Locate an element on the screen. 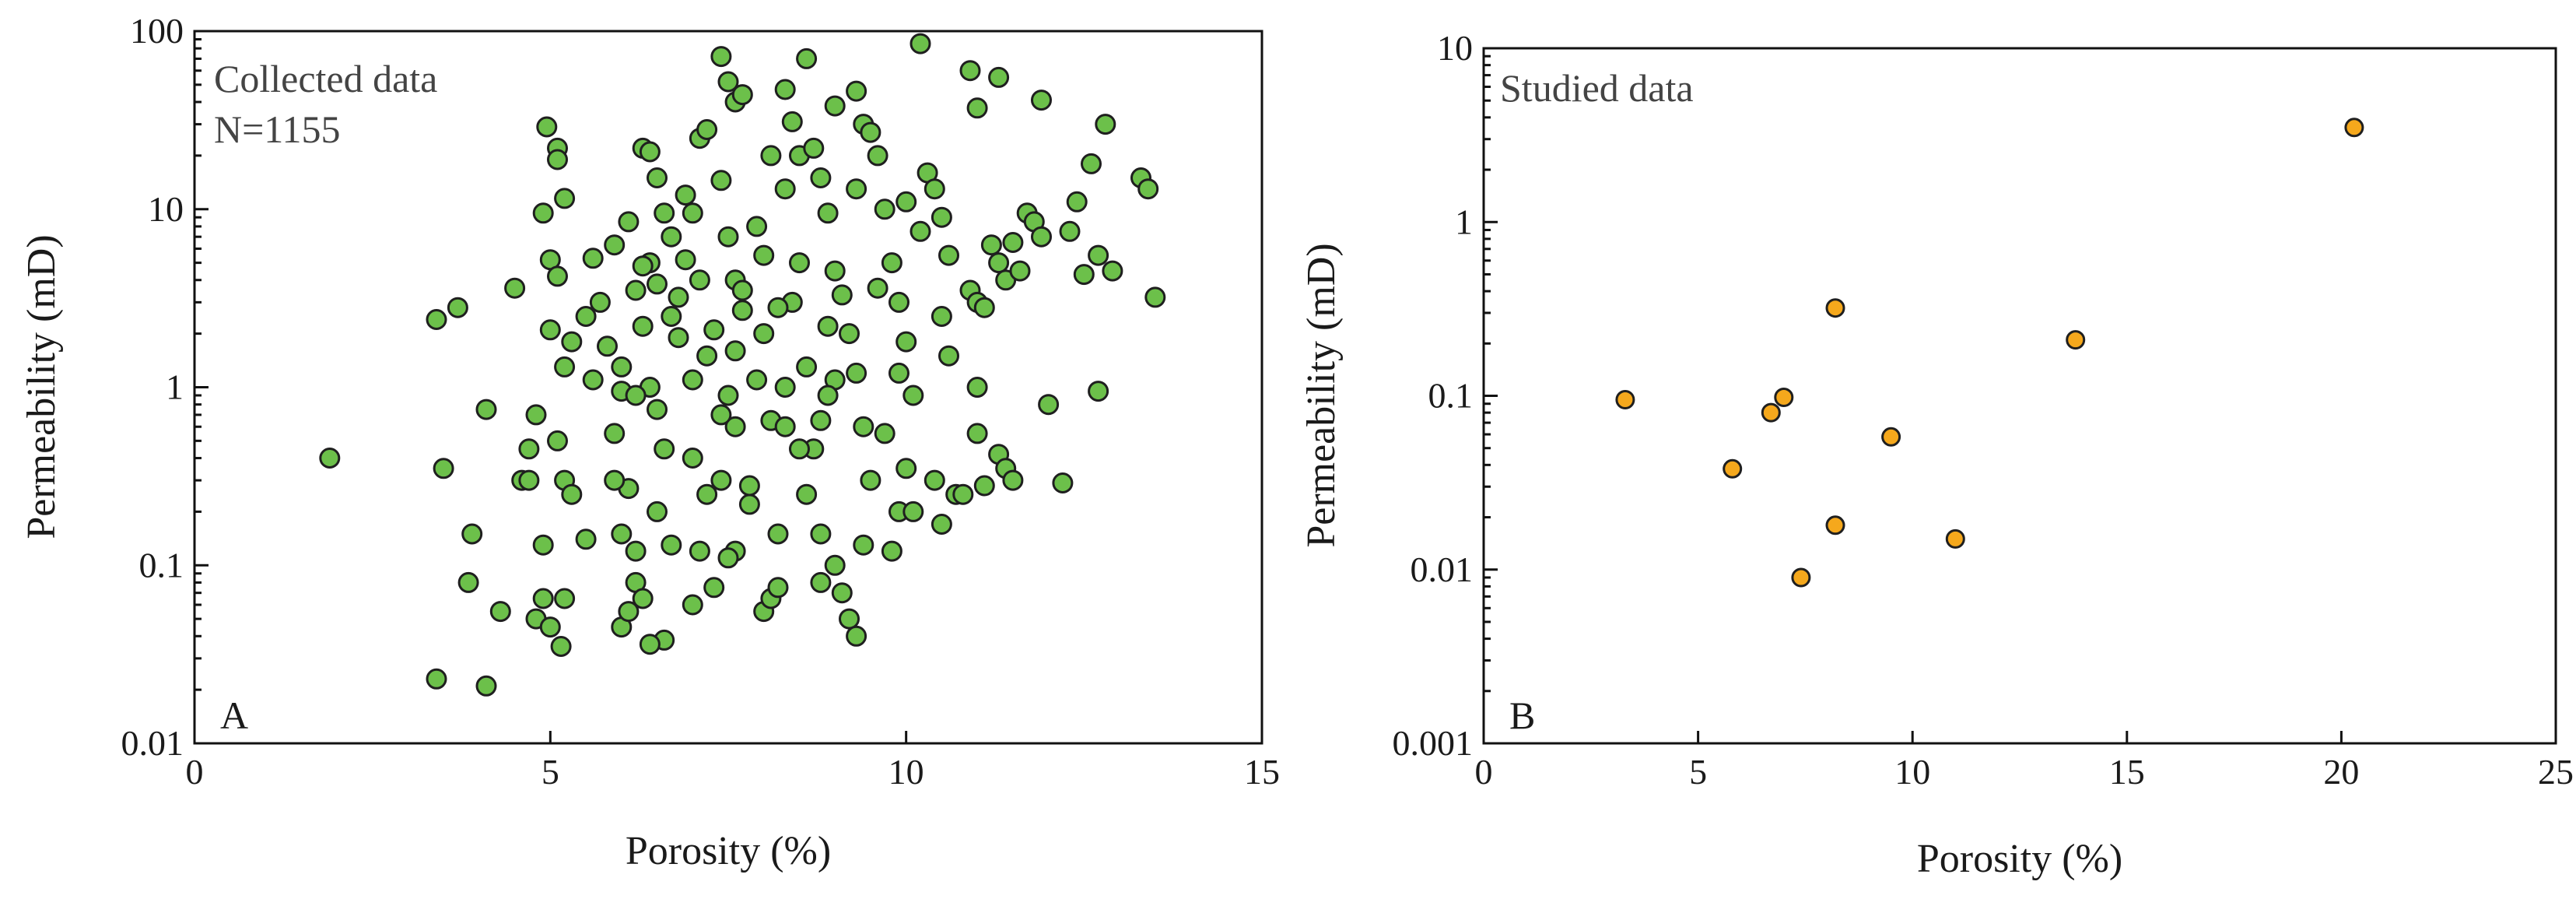 This screenshot has width=2576, height=899. panel-a-y-axis-title: Permeability (mD) is located at coordinates (41, 387).